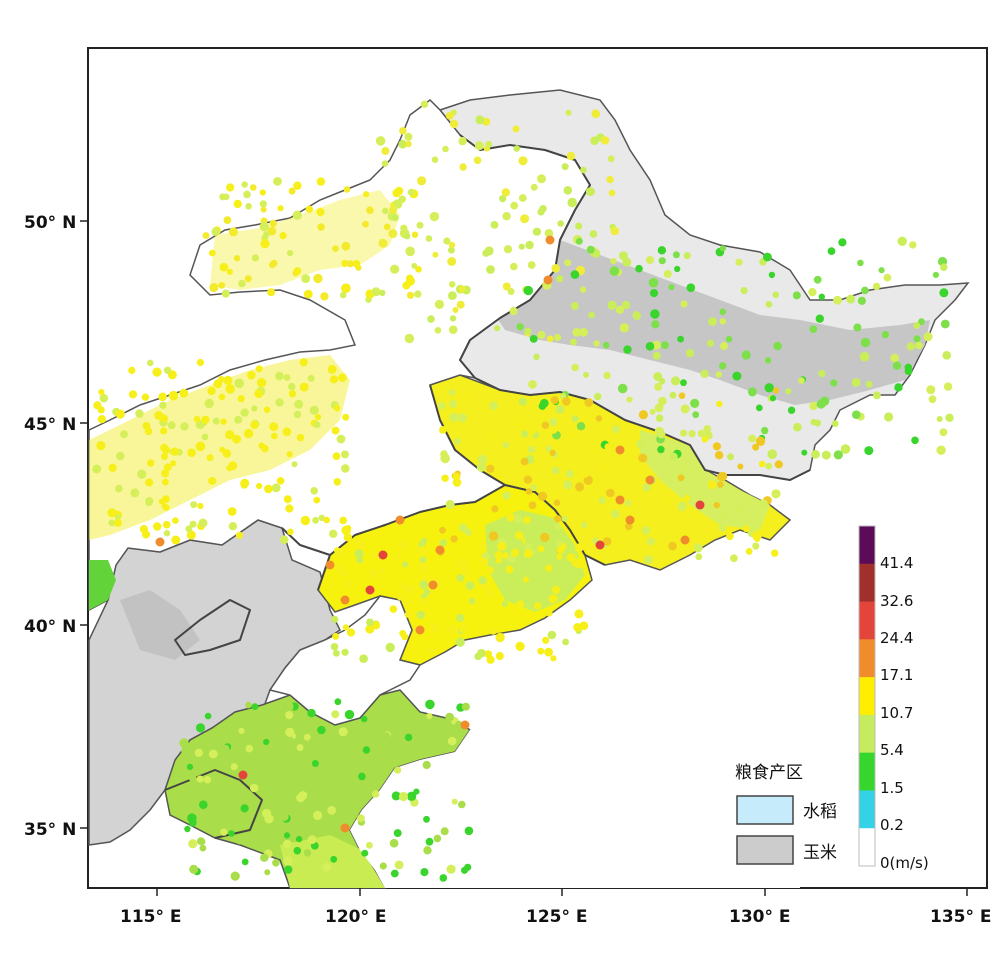 The height and width of the screenshot is (954, 1000). What do you see at coordinates (896, 563) in the screenshot?
I see `colorbar-label-41-4: 41.4` at bounding box center [896, 563].